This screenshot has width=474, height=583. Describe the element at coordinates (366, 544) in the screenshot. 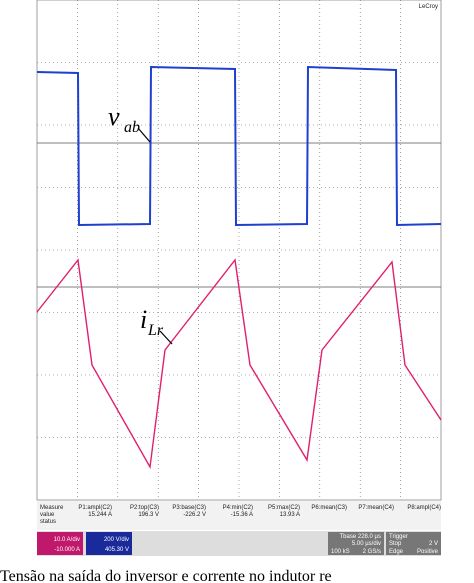

I see `tdiv: 5.00 µs/div` at that location.